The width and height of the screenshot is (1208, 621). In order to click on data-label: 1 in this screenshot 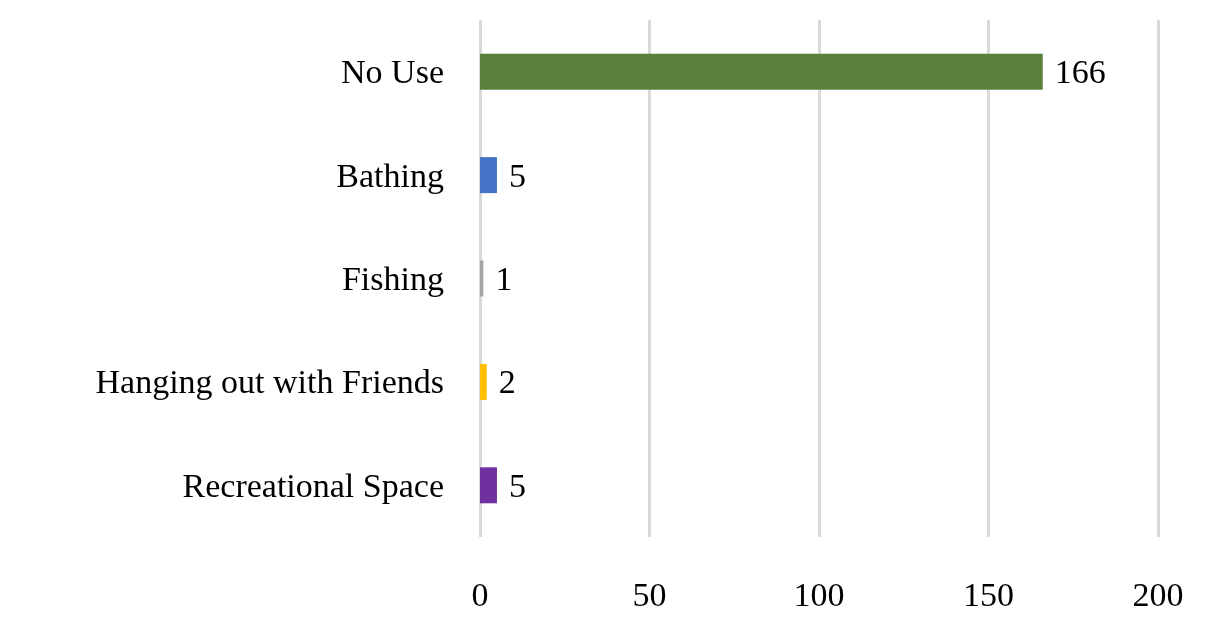, I will do `click(504, 278)`.